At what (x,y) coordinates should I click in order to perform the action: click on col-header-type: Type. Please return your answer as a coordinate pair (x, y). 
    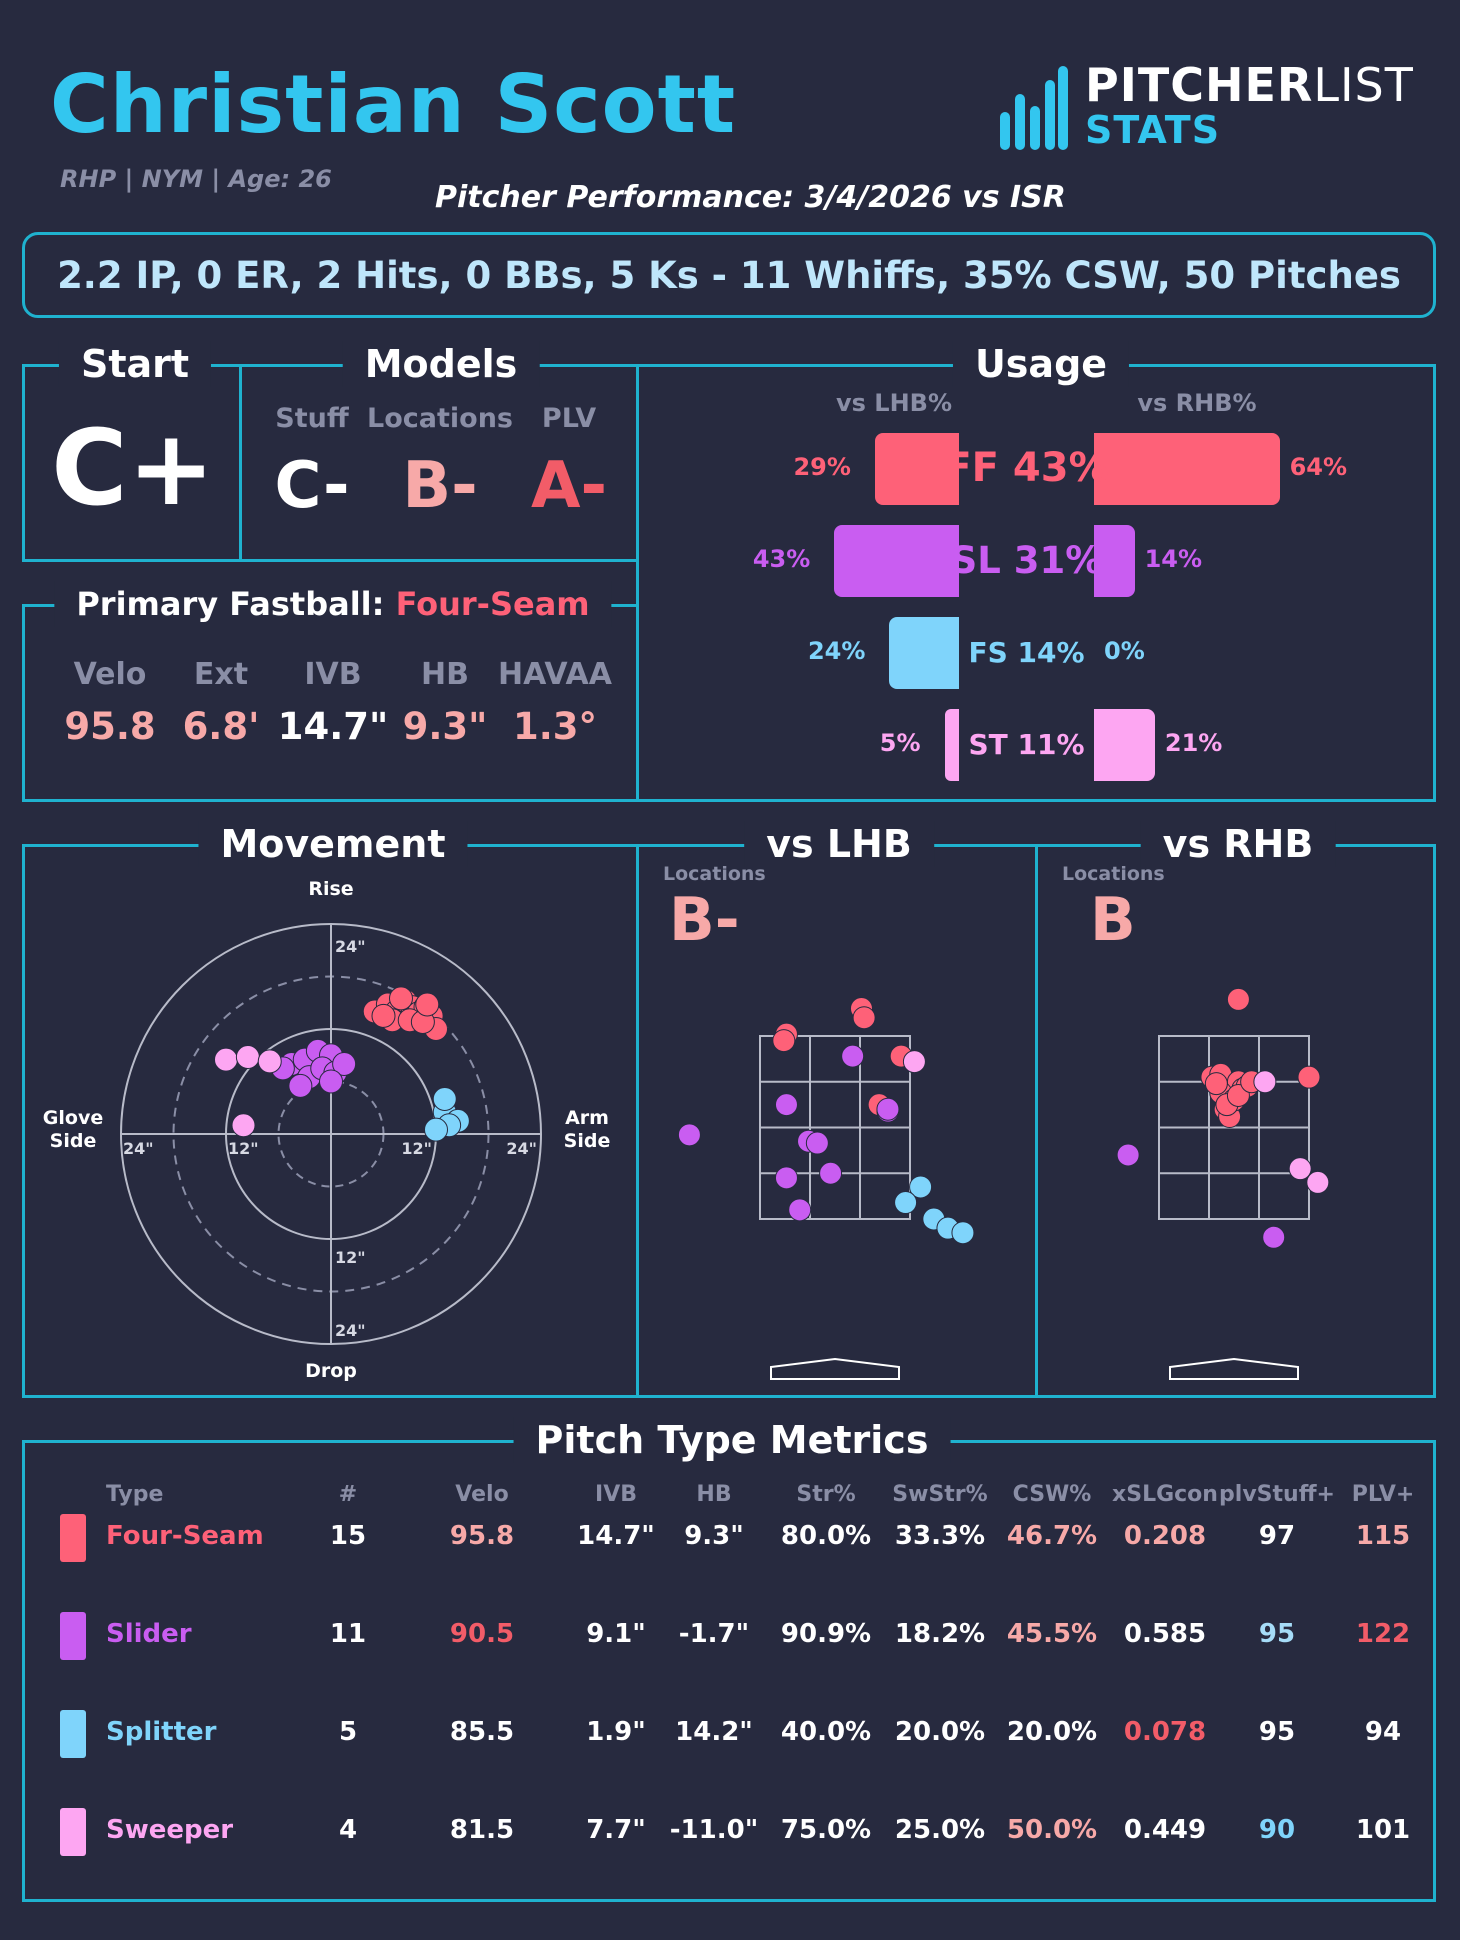
    Looking at the image, I should click on (135, 1494).